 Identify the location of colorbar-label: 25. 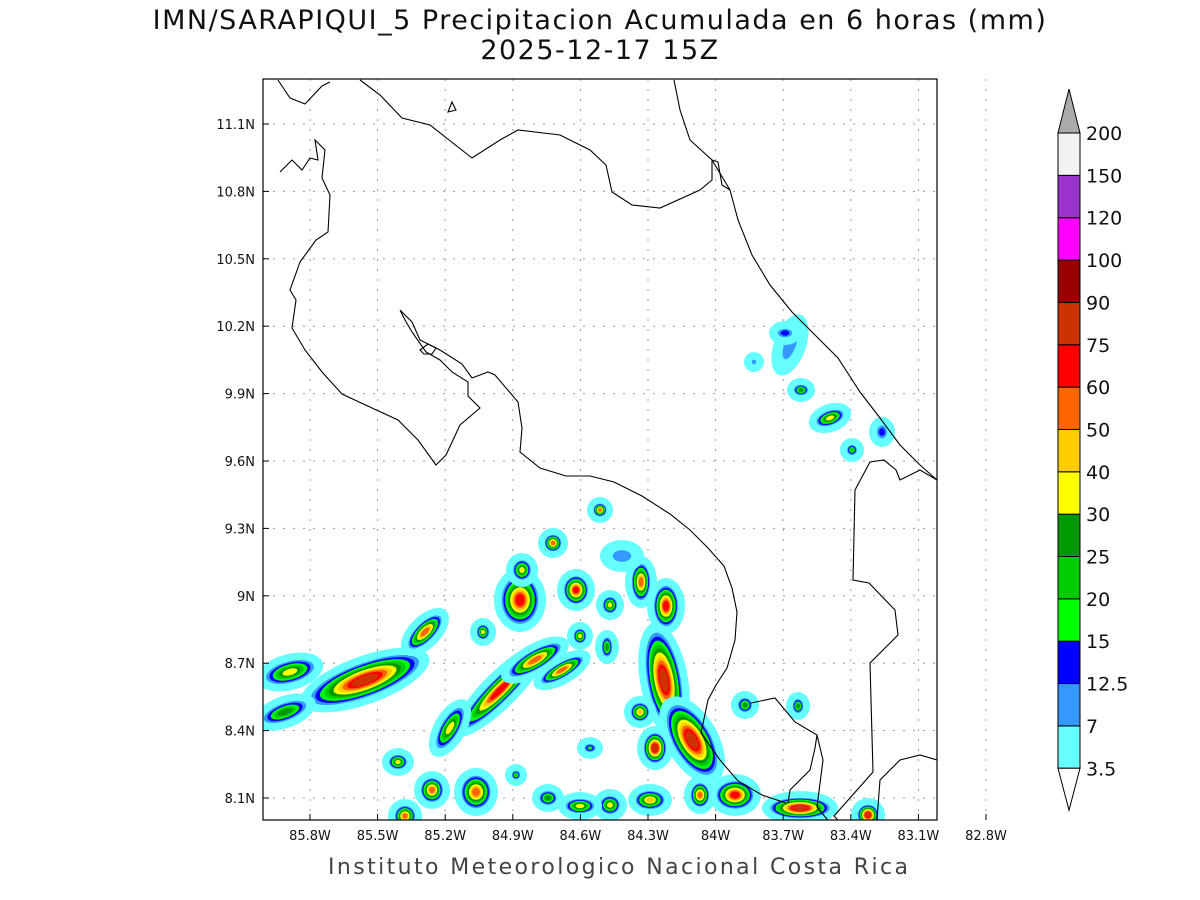
(1098, 558).